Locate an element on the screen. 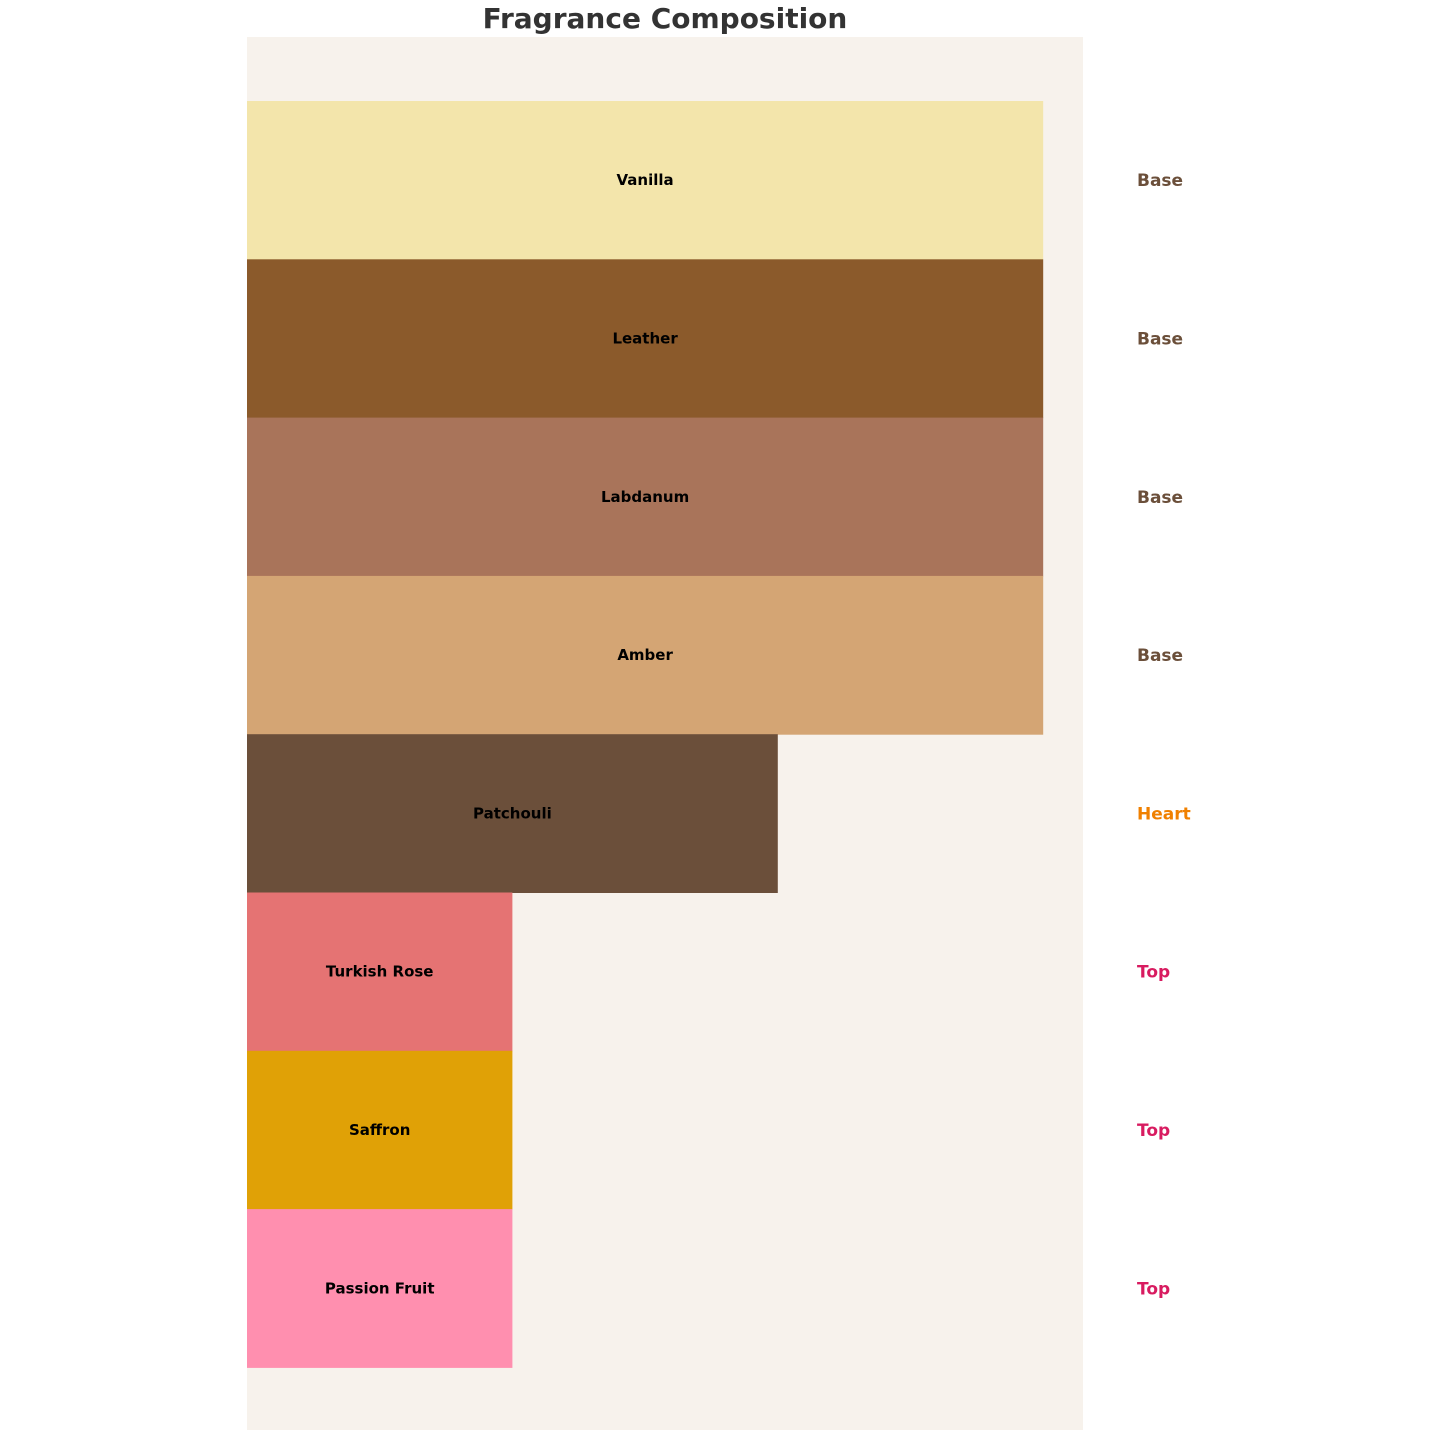  bar-label: Vanilla is located at coordinates (645, 180).